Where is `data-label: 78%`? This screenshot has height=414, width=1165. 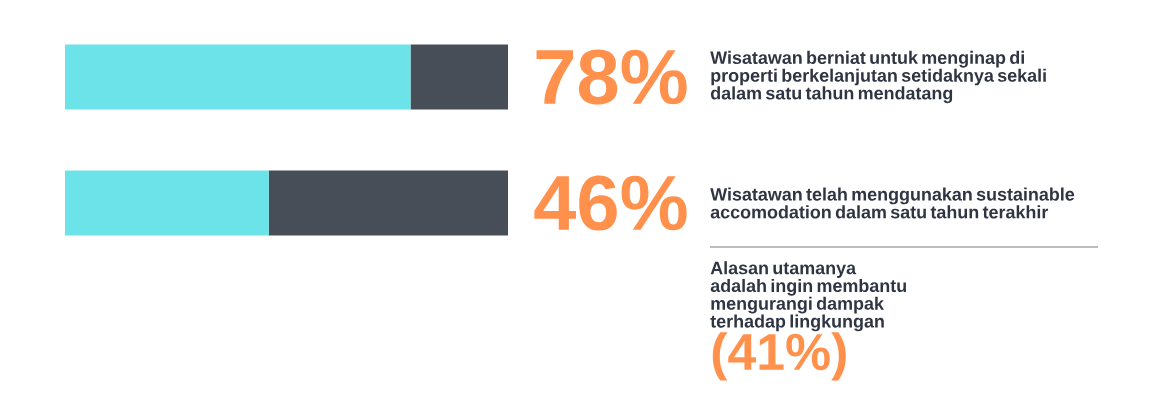
data-label: 78% is located at coordinates (611, 77).